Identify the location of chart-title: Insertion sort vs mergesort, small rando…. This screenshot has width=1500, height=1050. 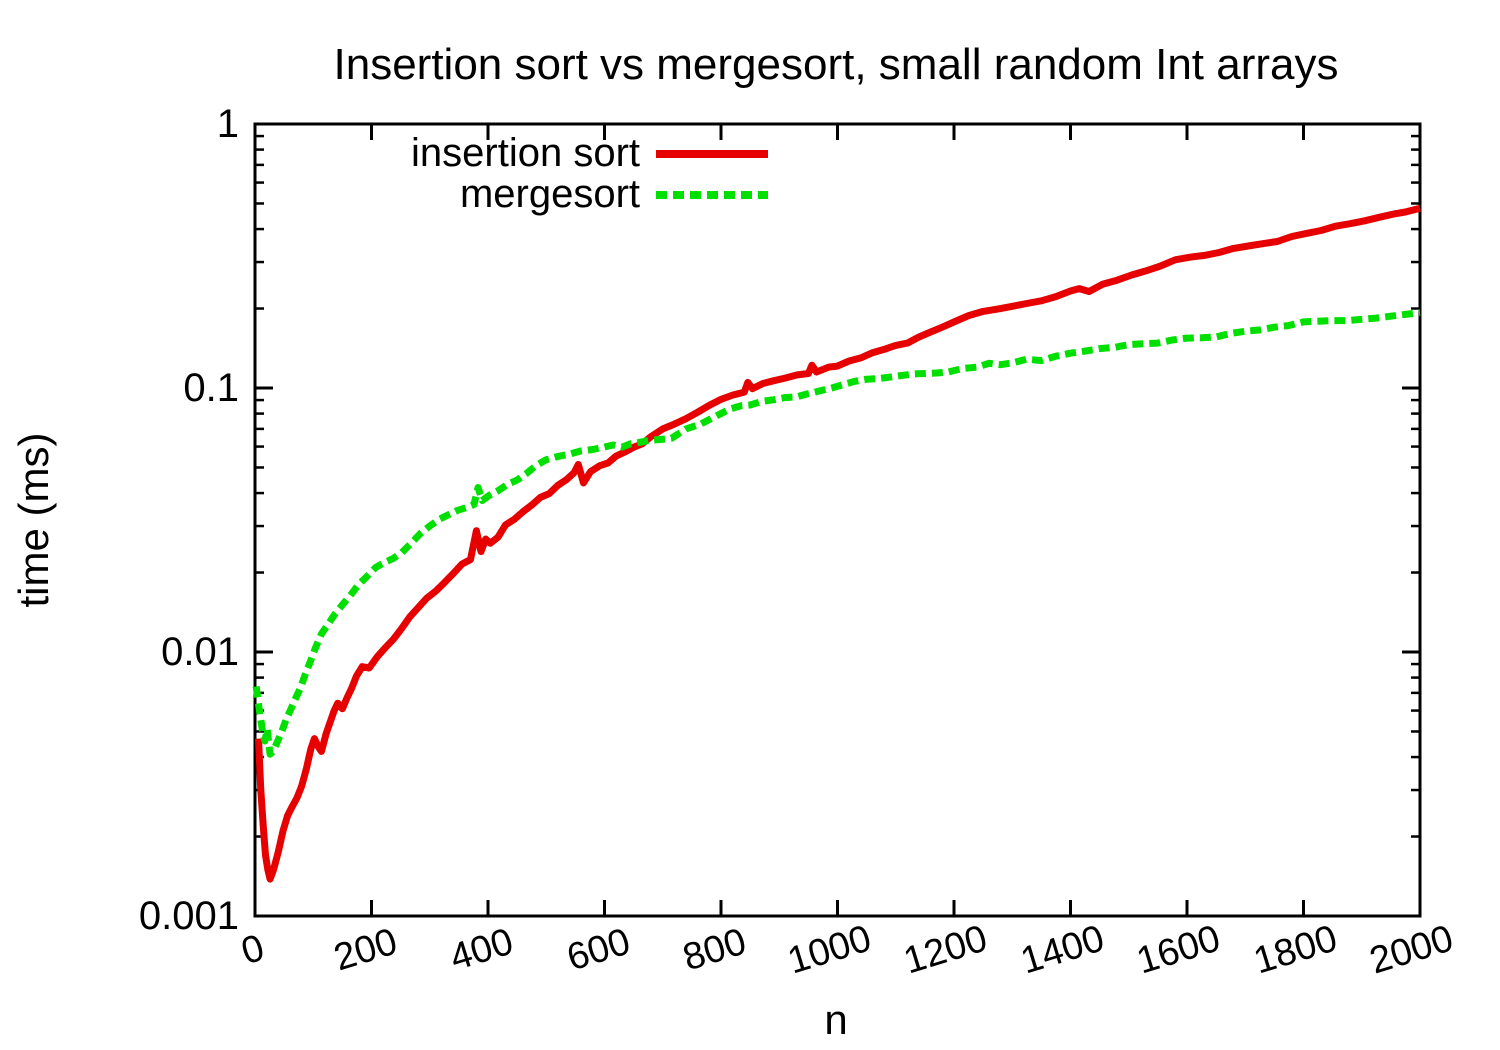
(836, 64).